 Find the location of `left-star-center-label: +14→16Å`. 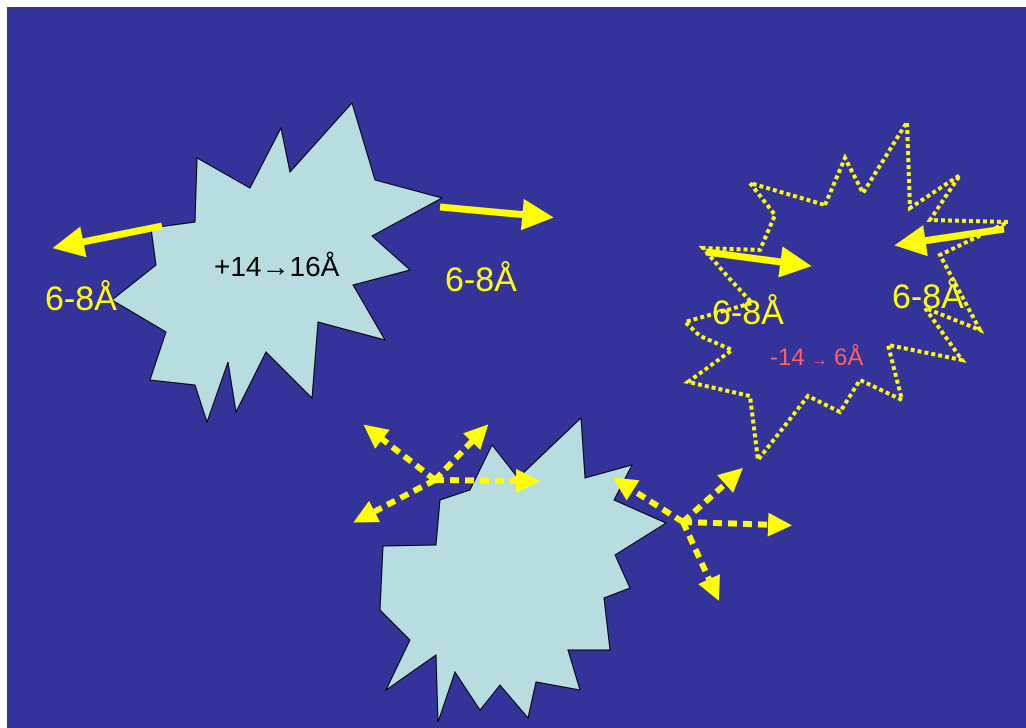

left-star-center-label: +14→16Å is located at coordinates (277, 266).